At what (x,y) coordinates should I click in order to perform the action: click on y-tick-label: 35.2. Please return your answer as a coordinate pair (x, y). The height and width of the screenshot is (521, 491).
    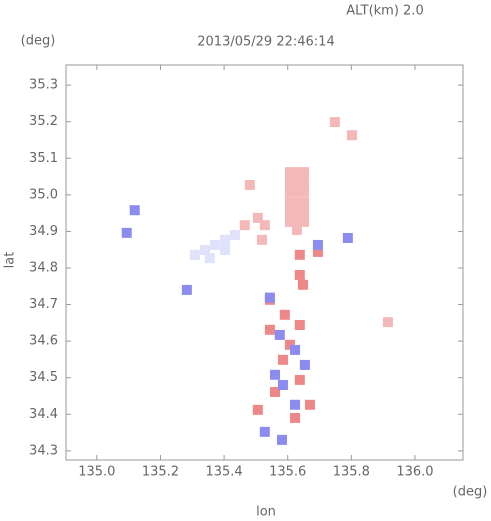
    Looking at the image, I should click on (43, 121).